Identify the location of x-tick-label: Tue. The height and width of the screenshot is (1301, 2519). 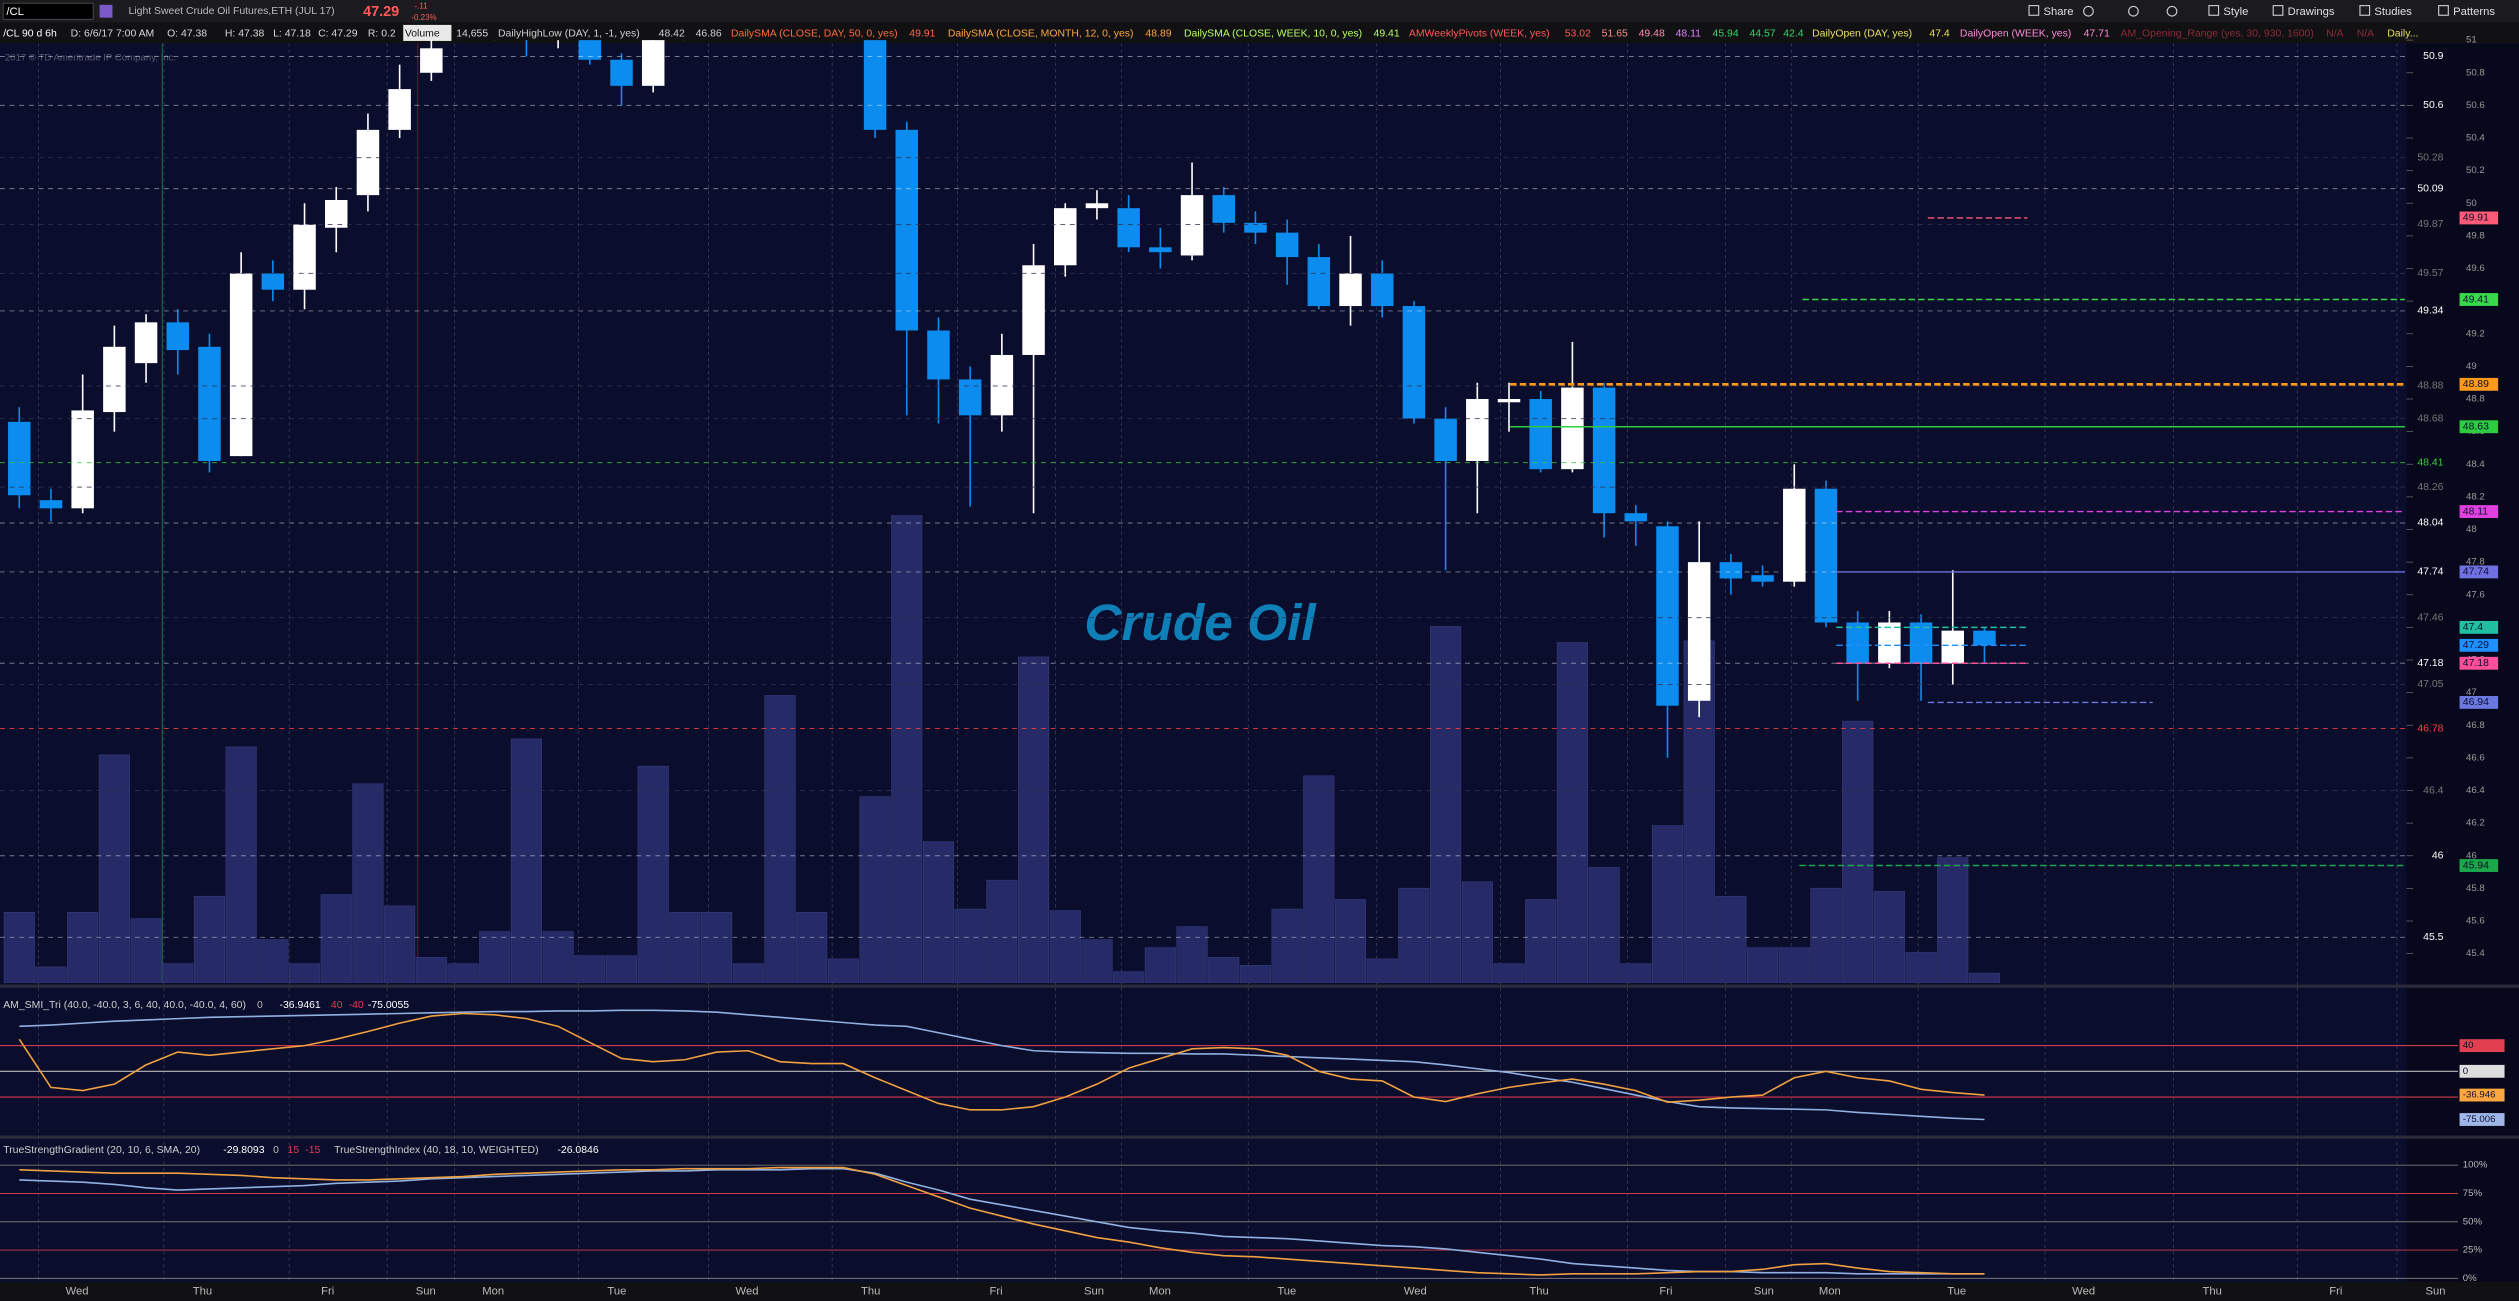
(616, 1291).